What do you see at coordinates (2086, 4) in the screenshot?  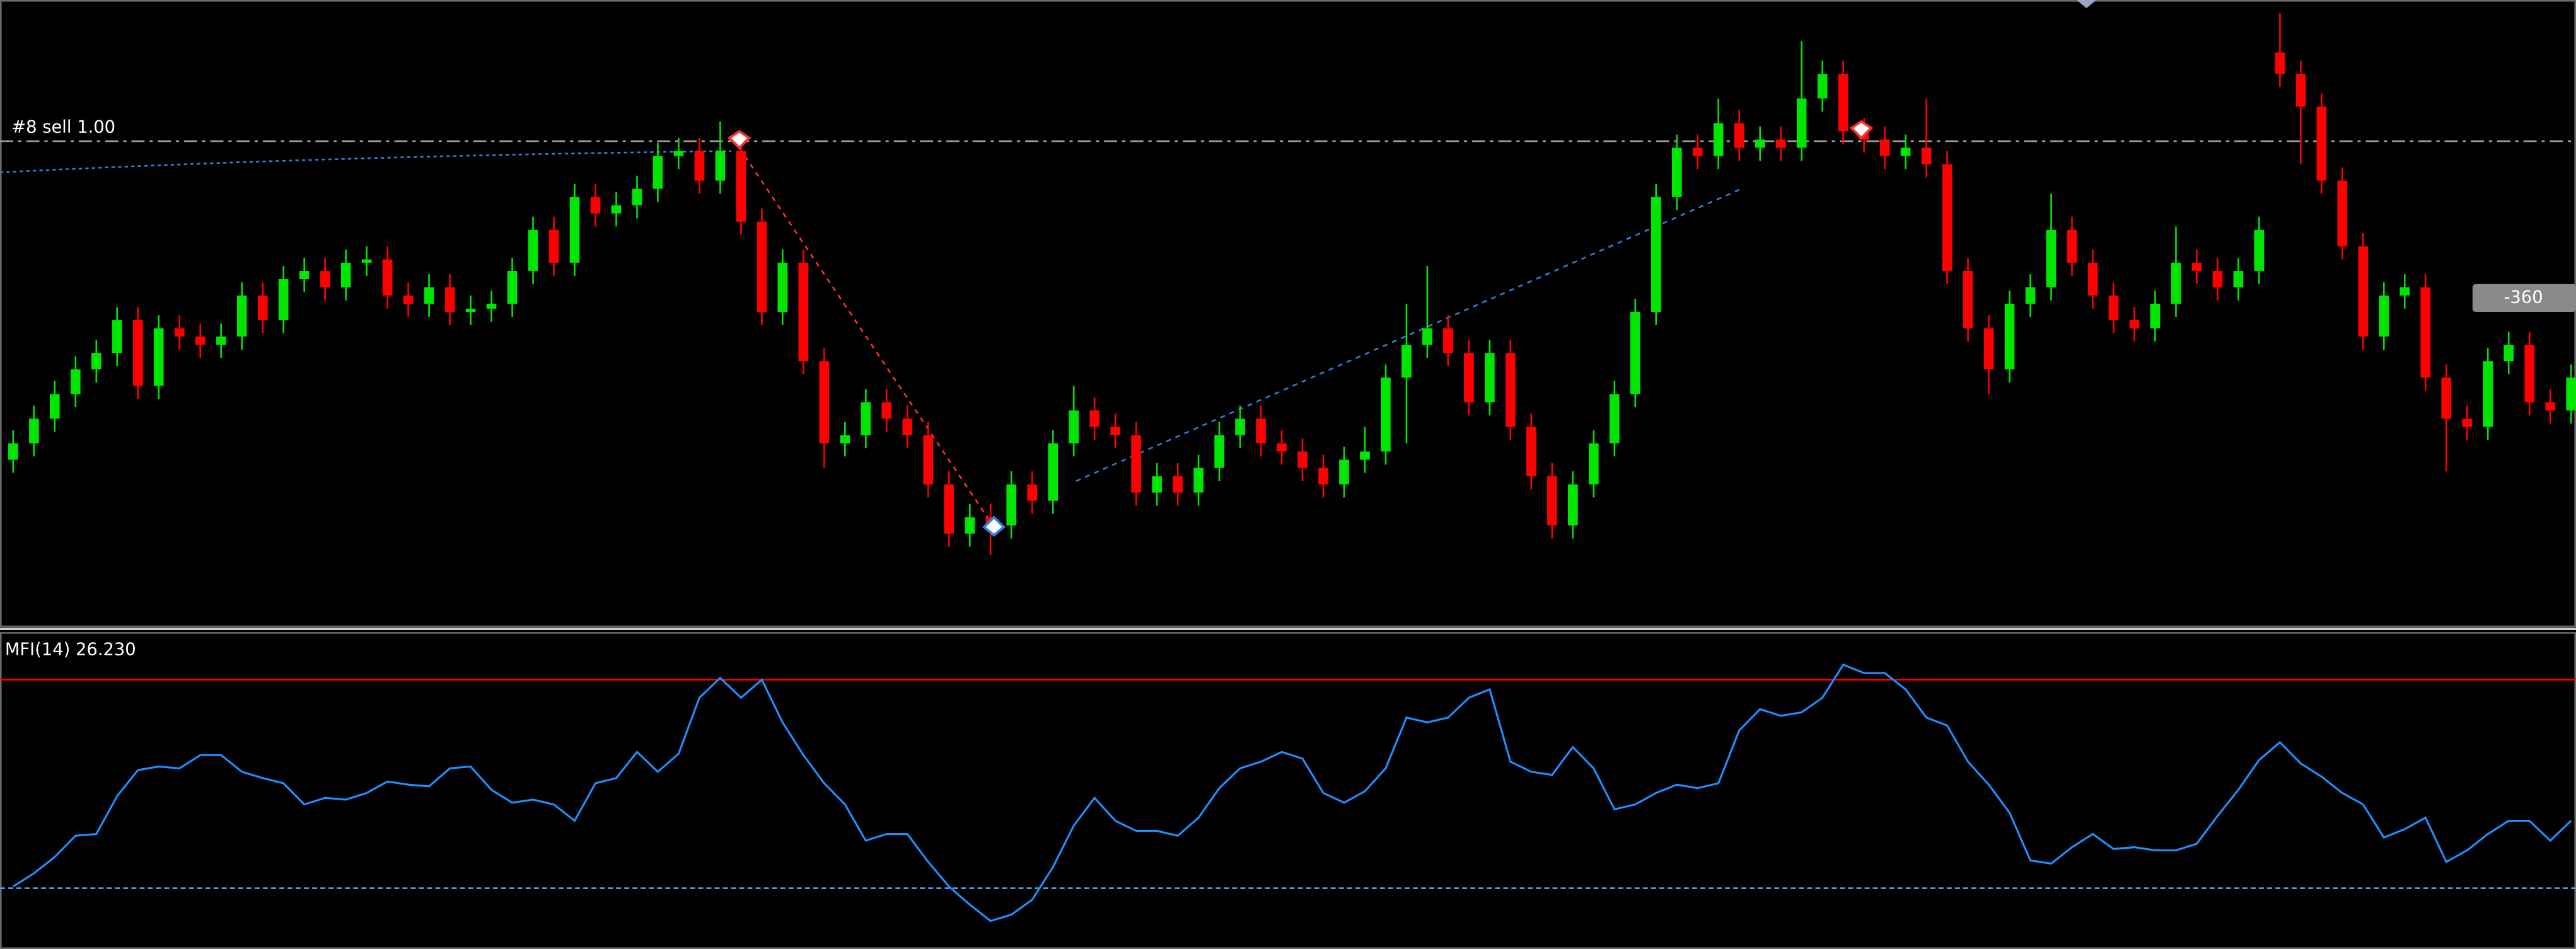 I see `scroll-marker` at bounding box center [2086, 4].